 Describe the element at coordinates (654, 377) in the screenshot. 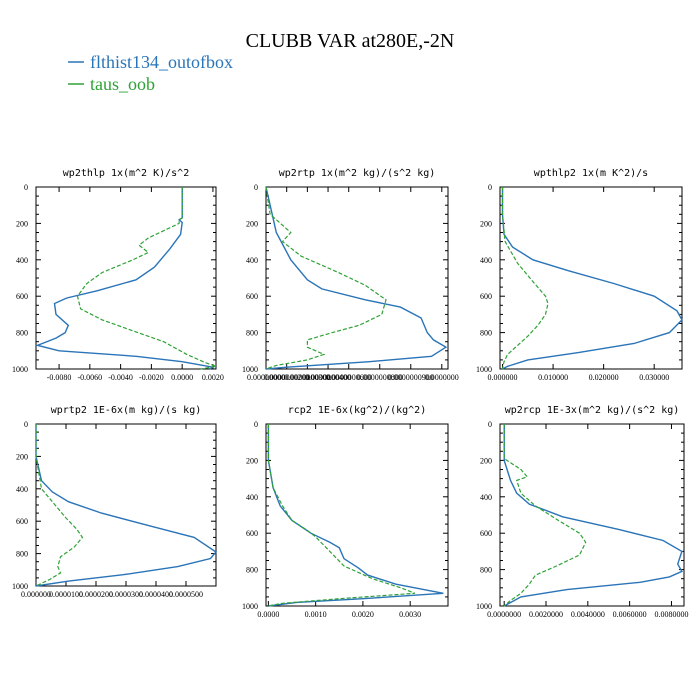

I see `x-tick-label: 0.030000` at that location.